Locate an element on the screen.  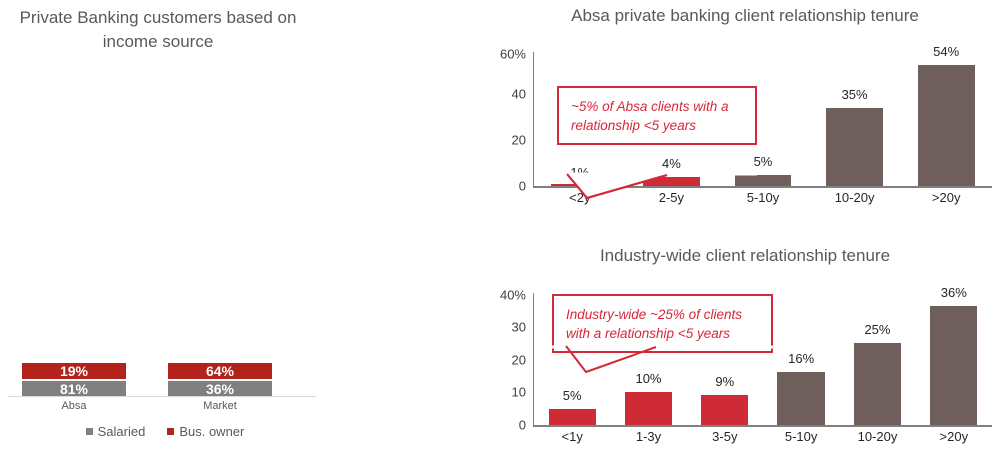
ytick: 40% is located at coordinates (512, 295).